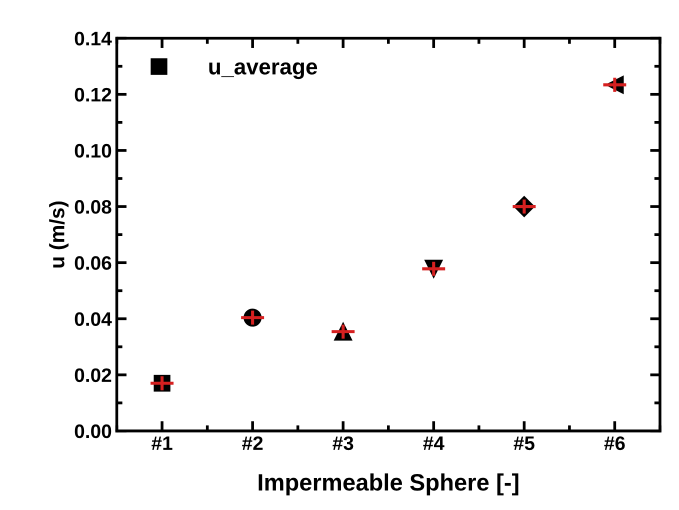 The width and height of the screenshot is (679, 510). Describe the element at coordinates (93, 375) in the screenshot. I see `y-tick-label: 0.02` at that location.